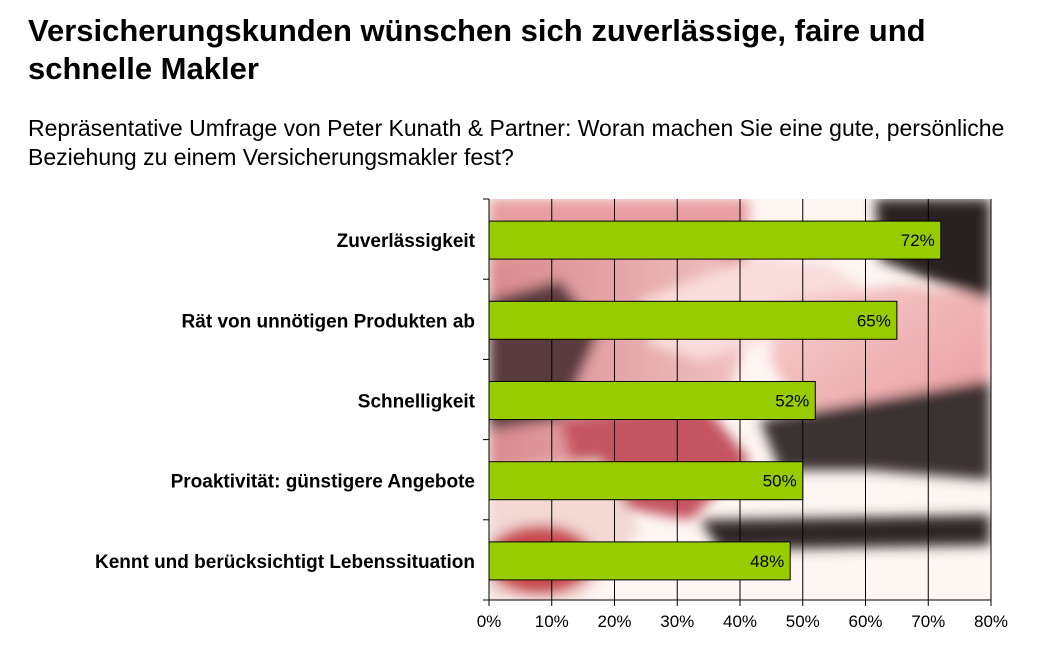 The width and height of the screenshot is (1048, 657). Describe the element at coordinates (328, 321) in the screenshot. I see `category-label: Rät von unnötigen Produkten ab` at that location.